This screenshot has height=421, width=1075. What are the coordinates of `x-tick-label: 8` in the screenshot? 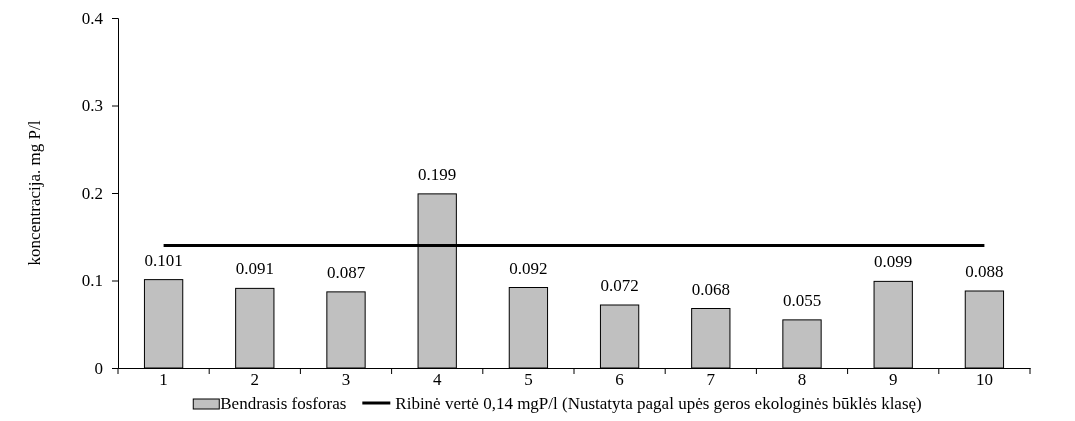 It's located at (802, 379).